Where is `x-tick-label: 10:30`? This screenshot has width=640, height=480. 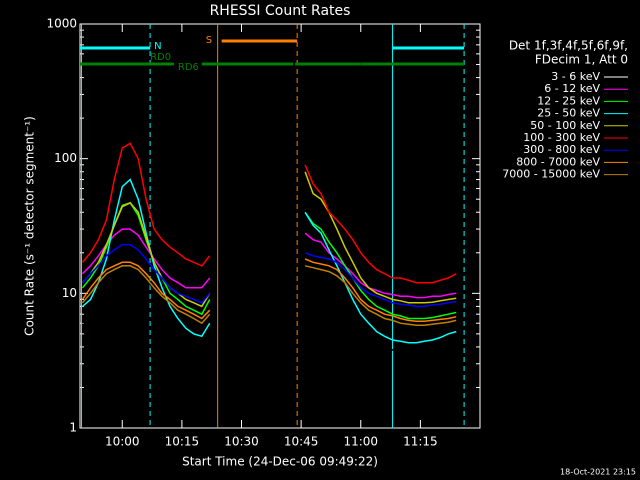
x-tick-label: 10:30 is located at coordinates (241, 442).